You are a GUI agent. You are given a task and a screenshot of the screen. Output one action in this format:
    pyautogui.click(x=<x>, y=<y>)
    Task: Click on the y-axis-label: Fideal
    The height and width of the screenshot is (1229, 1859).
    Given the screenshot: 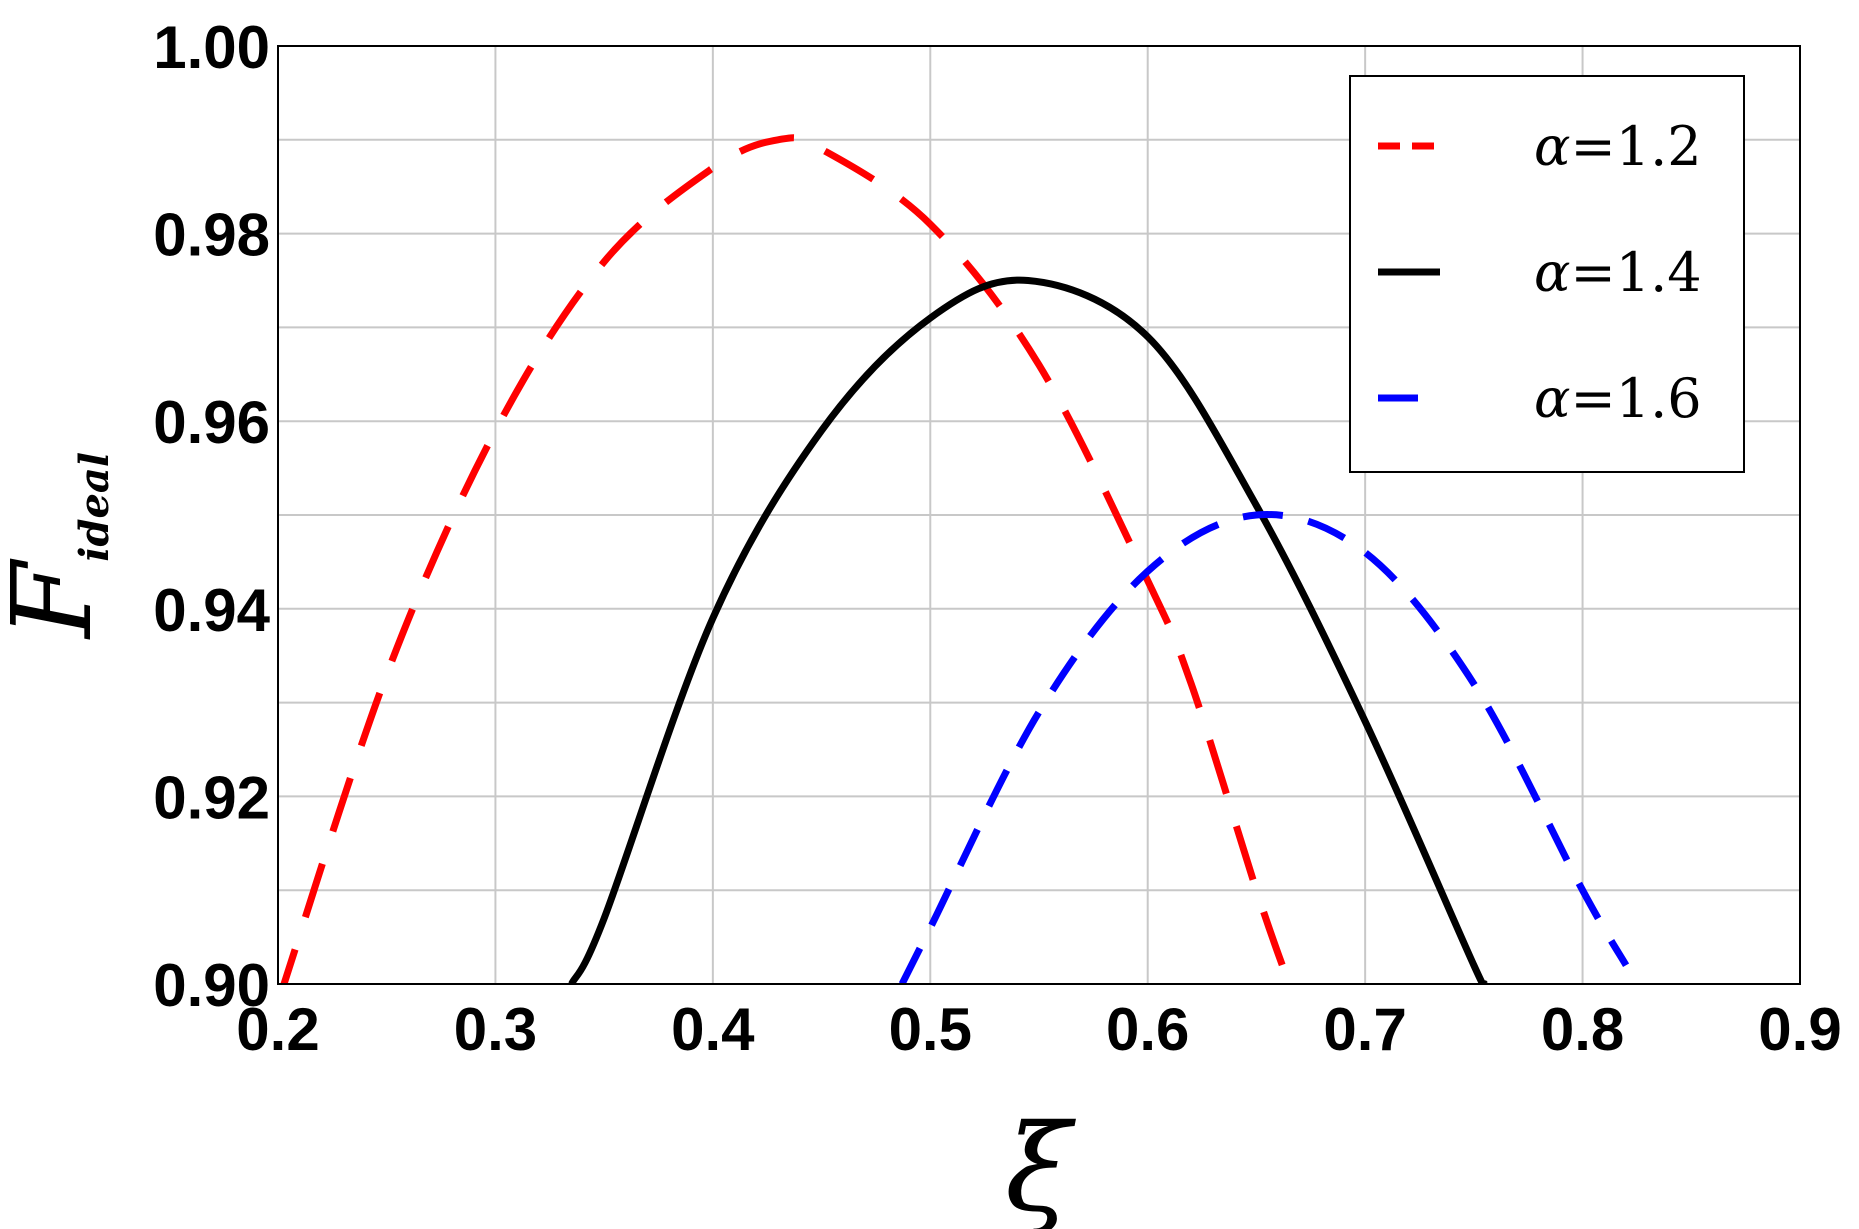 What is the action you would take?
    pyautogui.click(x=59, y=546)
    